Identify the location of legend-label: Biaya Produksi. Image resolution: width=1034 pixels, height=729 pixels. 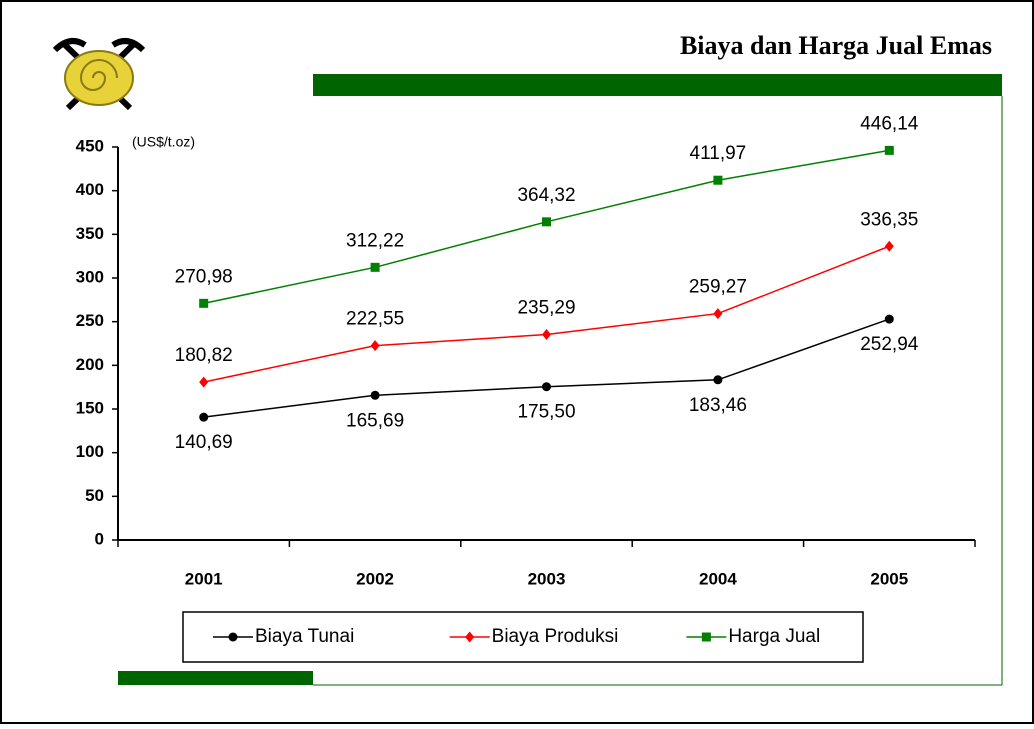
(555, 636).